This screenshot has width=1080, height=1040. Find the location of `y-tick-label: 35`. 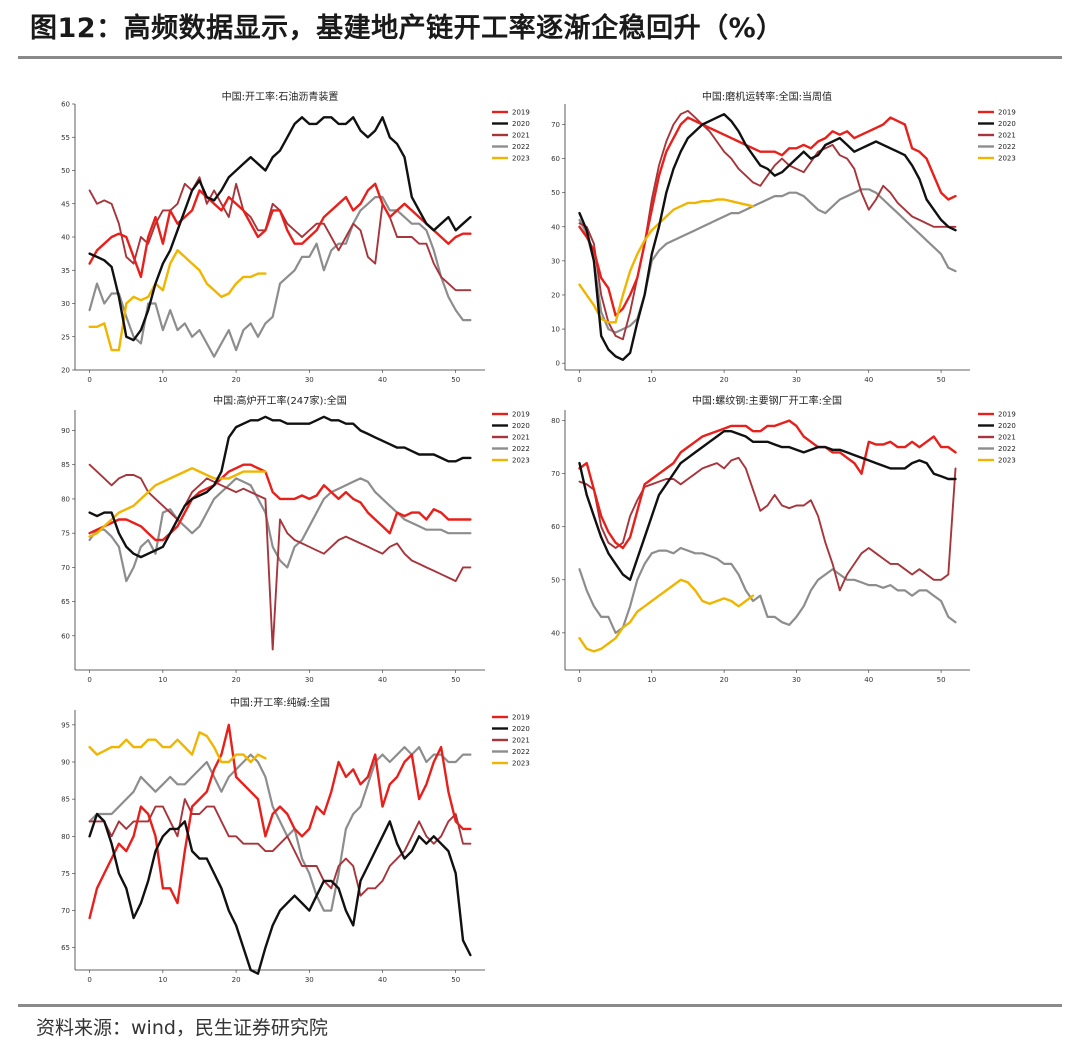

y-tick-label: 35 is located at coordinates (65, 271).